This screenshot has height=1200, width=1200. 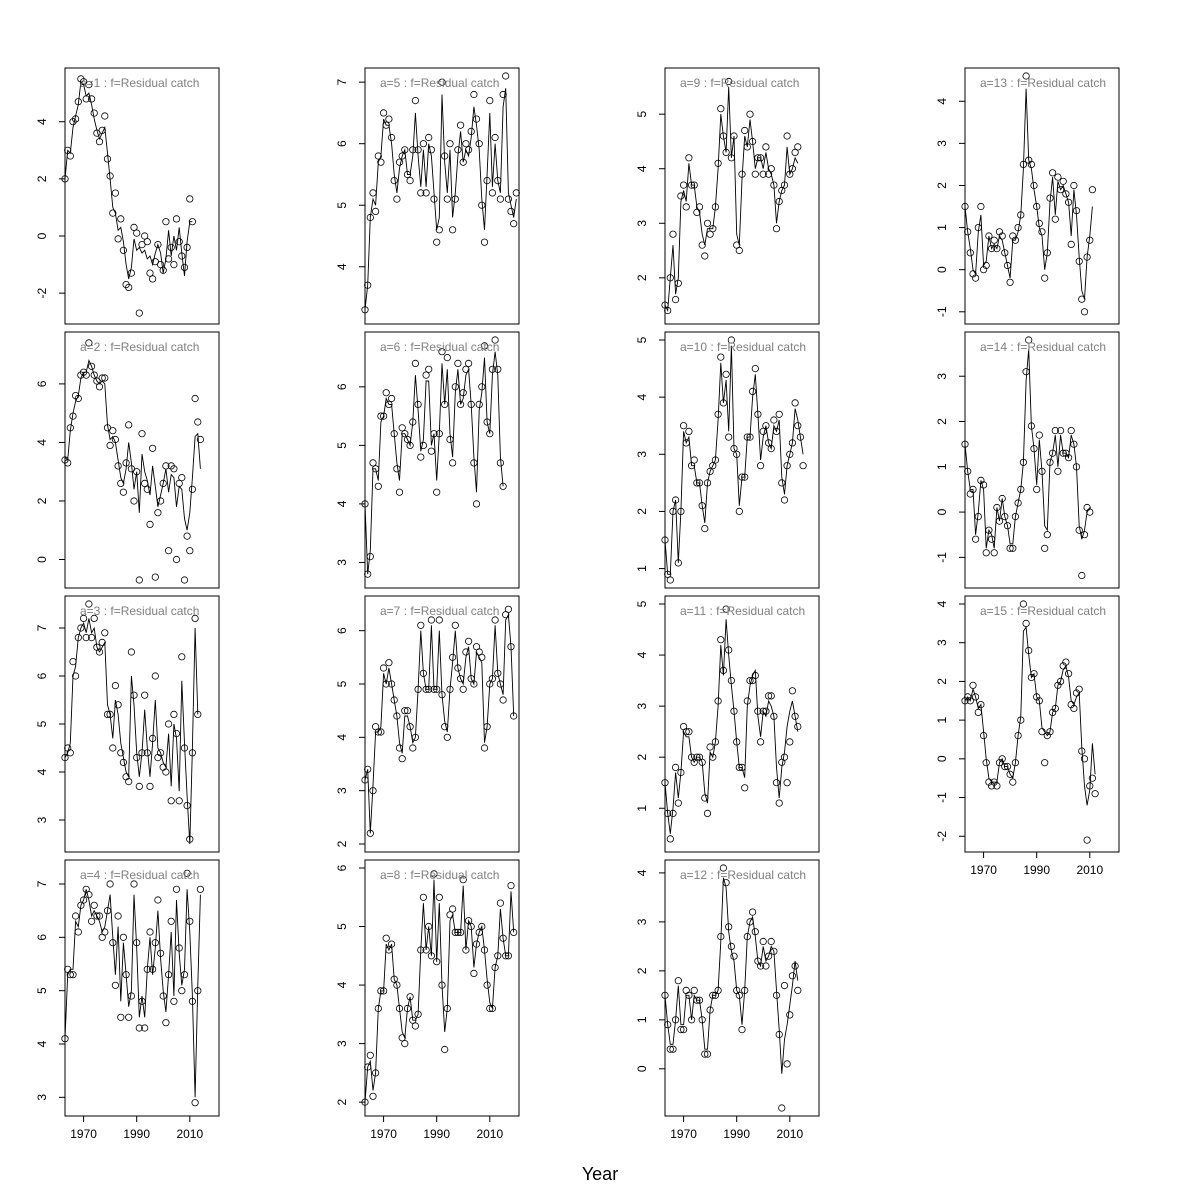 I want to click on y-tick-label: 7, so click(x=42, y=627).